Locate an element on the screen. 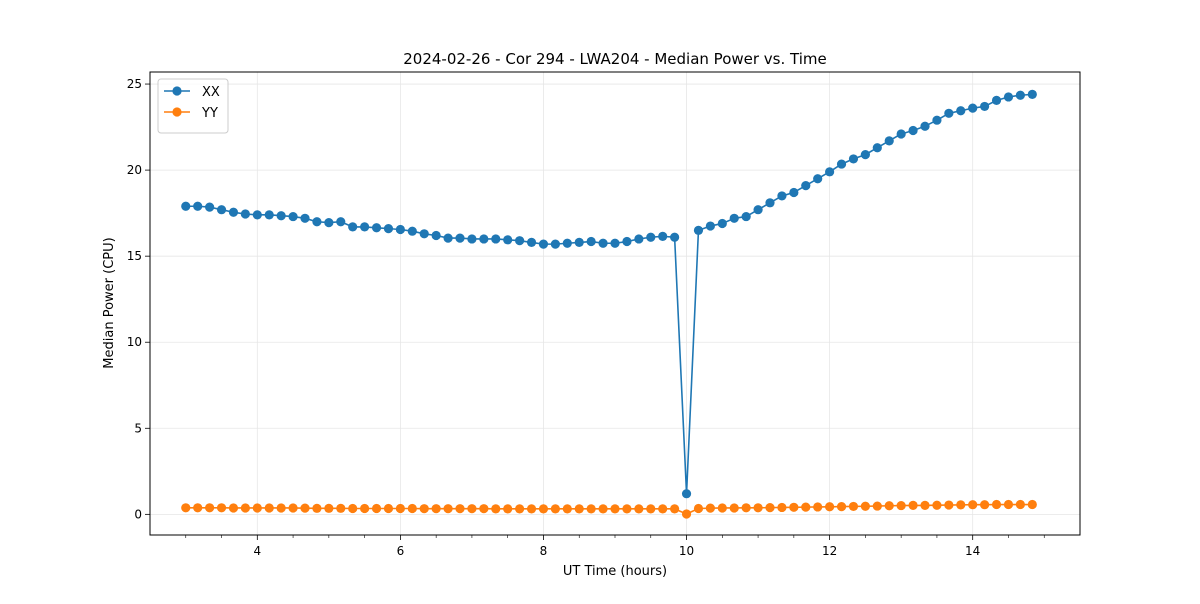  legend-yy-label: YY is located at coordinates (209, 113).